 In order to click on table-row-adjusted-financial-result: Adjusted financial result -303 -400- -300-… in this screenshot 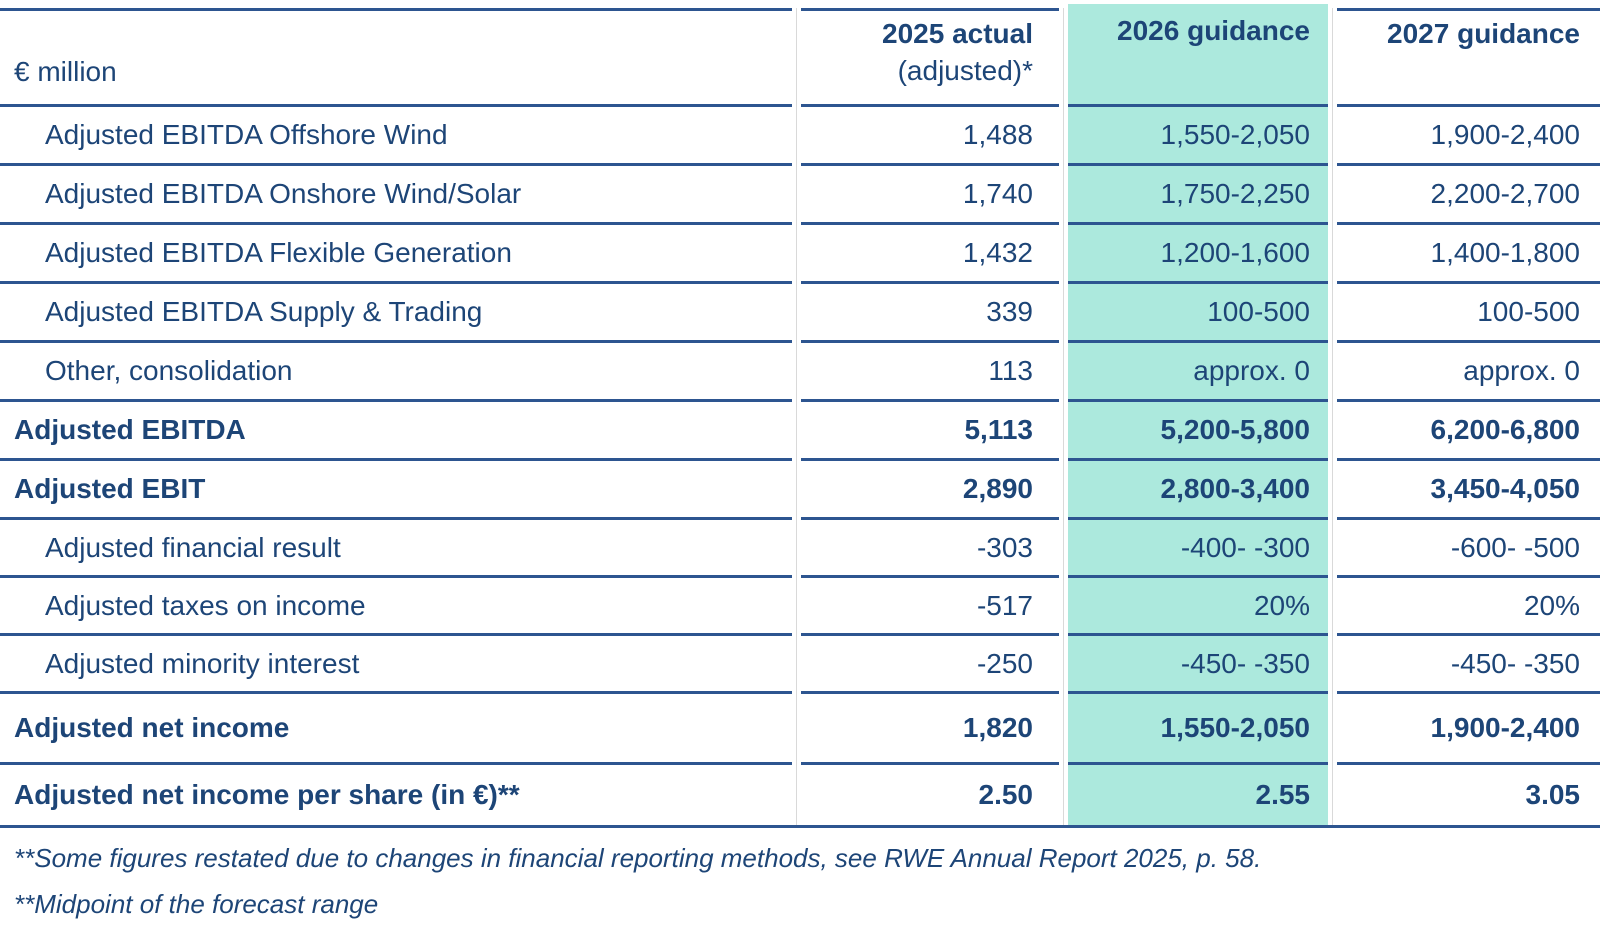, I will do `click(800, 549)`.